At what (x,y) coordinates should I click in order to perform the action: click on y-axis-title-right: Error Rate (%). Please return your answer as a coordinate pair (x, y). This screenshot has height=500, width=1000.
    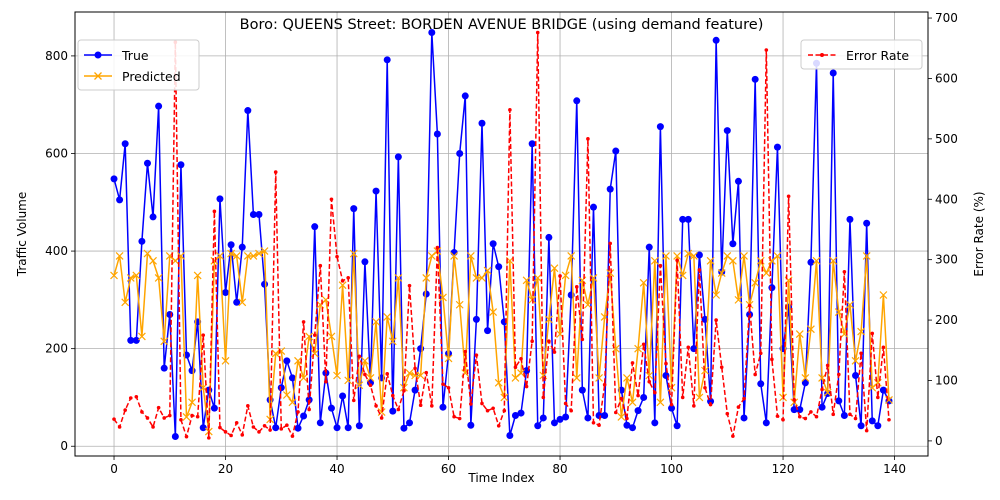
    Looking at the image, I should click on (979, 233).